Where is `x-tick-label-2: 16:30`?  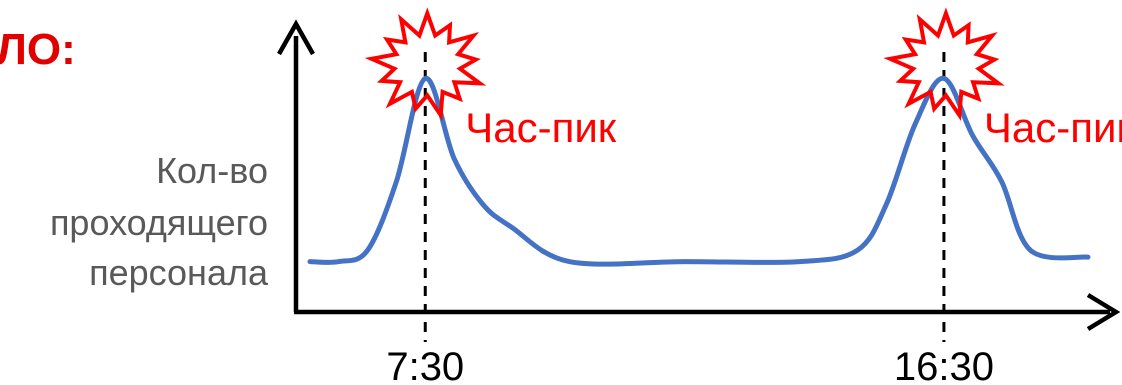
x-tick-label-2: 16:30 is located at coordinates (944, 365).